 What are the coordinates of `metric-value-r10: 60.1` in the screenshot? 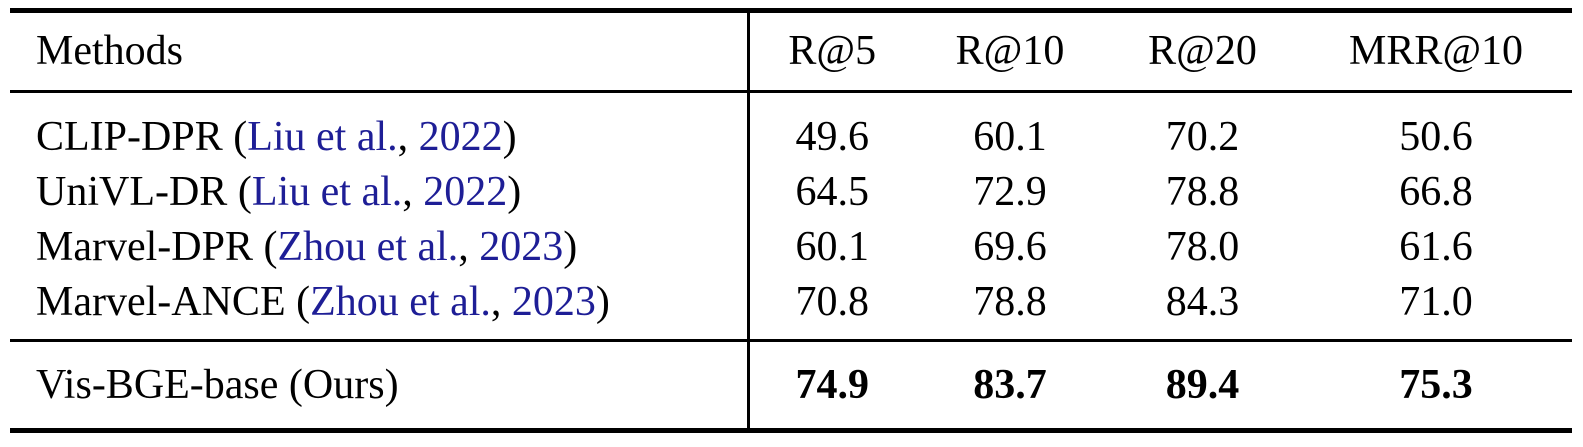 It's located at (1010, 137).